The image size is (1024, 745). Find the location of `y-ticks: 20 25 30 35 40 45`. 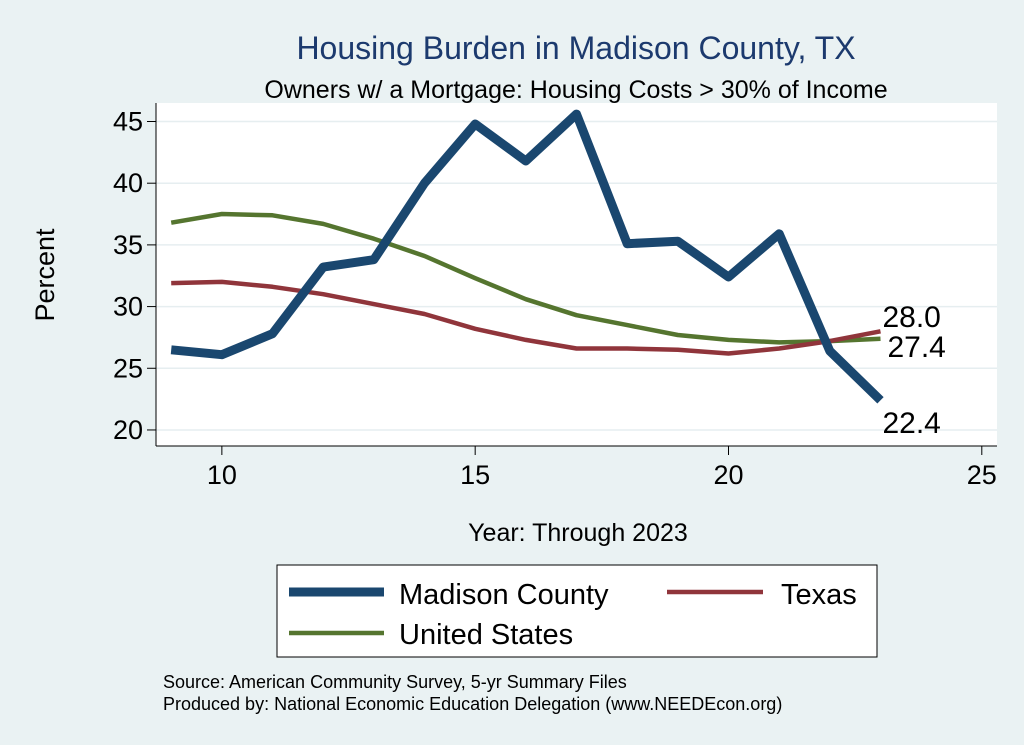

y-ticks: 20 25 30 35 40 45 is located at coordinates (134, 276).